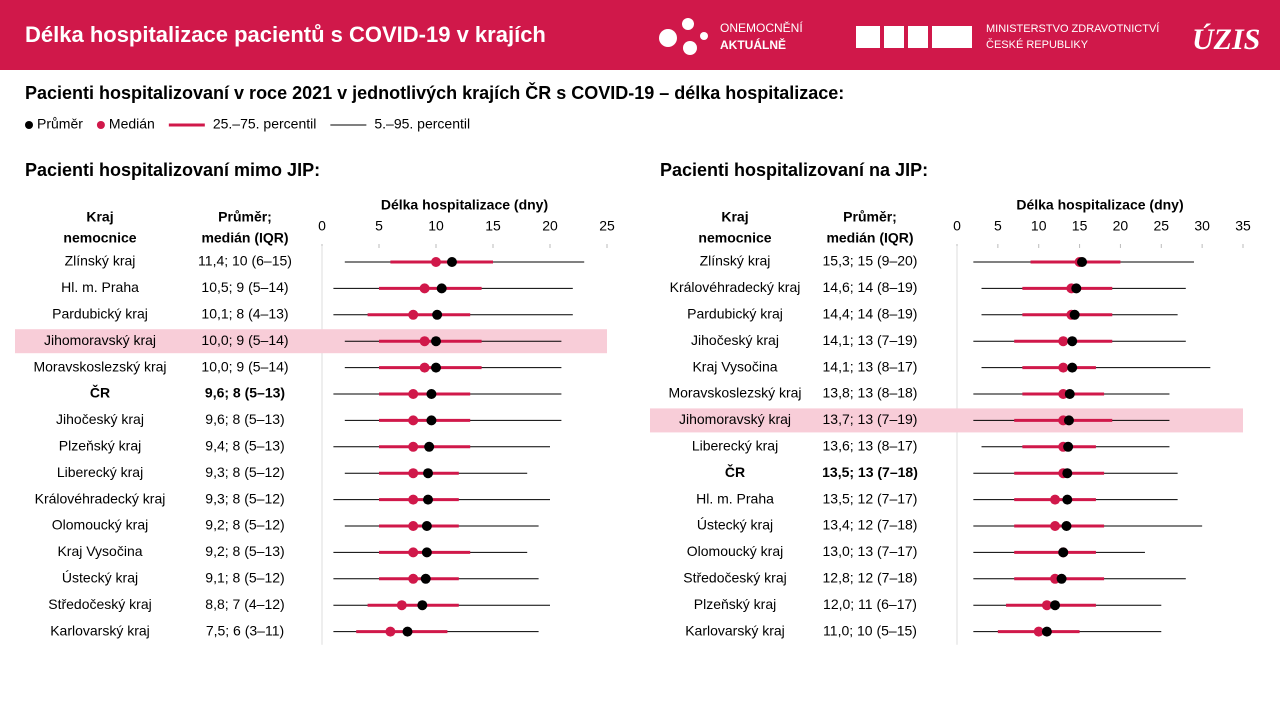 This screenshot has width=1280, height=720. Describe the element at coordinates (870, 498) in the screenshot. I see `summary-label: 13,5; 12 (7–17)` at that location.